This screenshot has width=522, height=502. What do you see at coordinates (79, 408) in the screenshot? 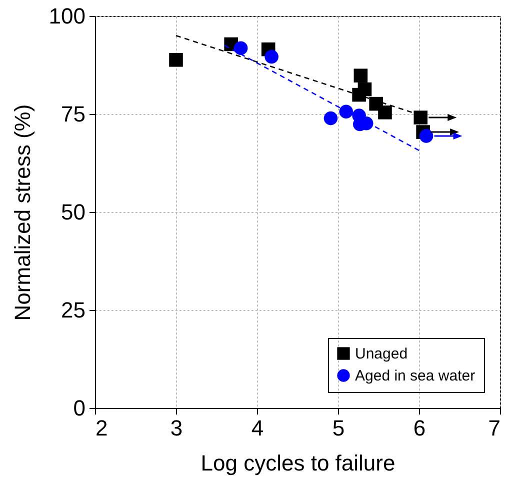
I see `y-tick-label: 0` at bounding box center [79, 408].